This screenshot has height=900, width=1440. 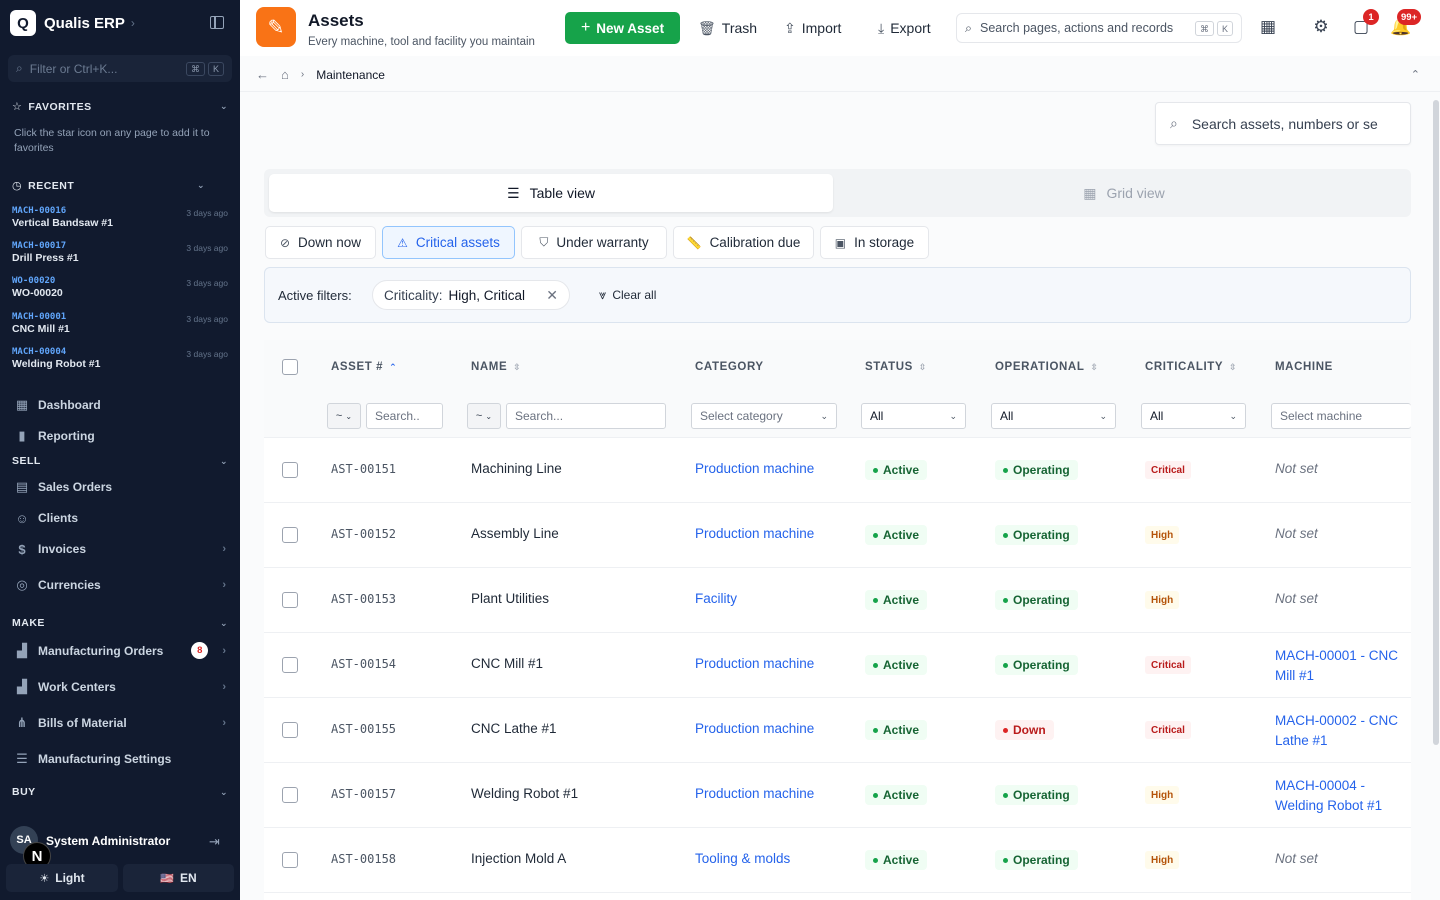 What do you see at coordinates (627, 295) in the screenshot?
I see `clear-all-filters-button: ⩔ Clear all` at bounding box center [627, 295].